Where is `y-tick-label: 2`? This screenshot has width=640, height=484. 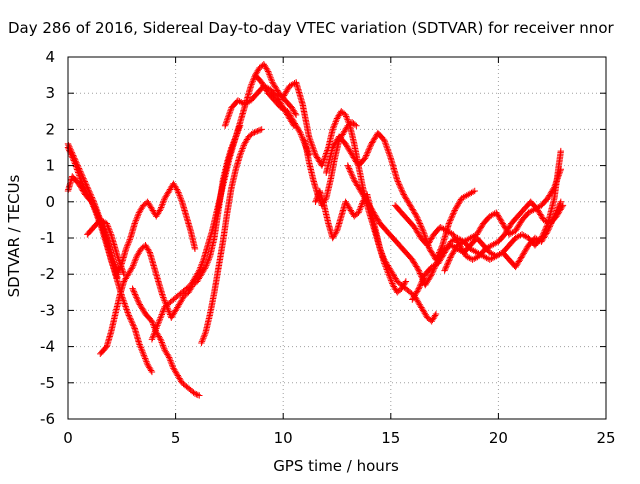 y-tick-label: 2 is located at coordinates (50, 129).